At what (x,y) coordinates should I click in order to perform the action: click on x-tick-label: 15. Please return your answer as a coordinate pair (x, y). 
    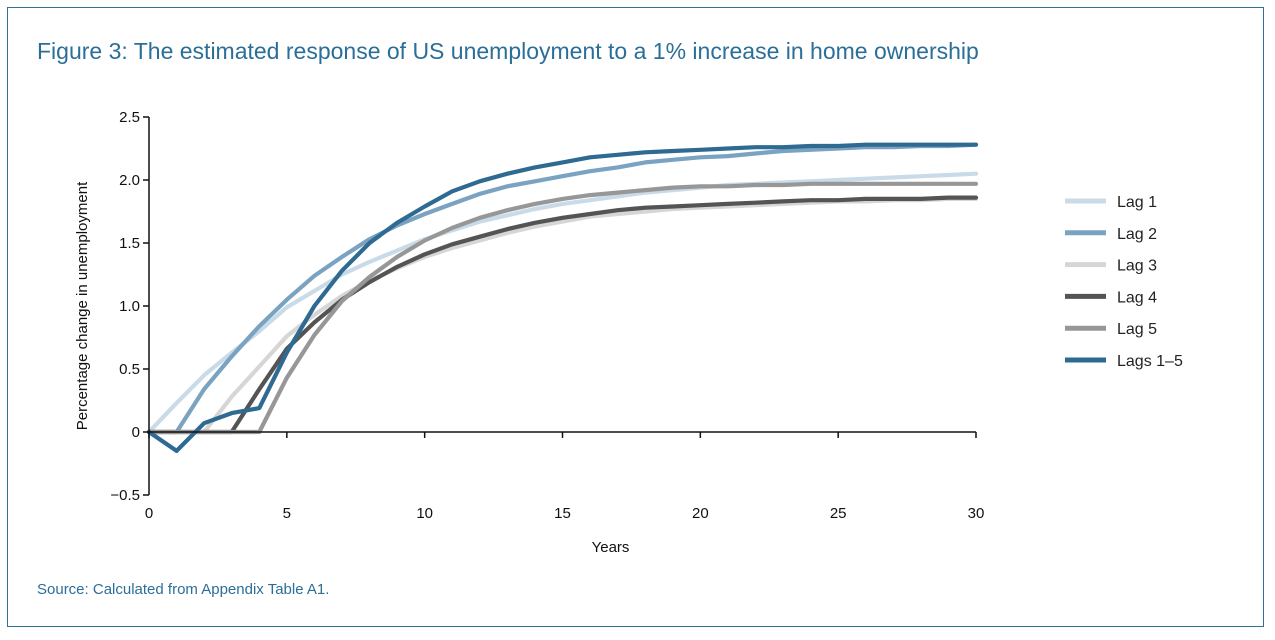
    Looking at the image, I should click on (562, 513).